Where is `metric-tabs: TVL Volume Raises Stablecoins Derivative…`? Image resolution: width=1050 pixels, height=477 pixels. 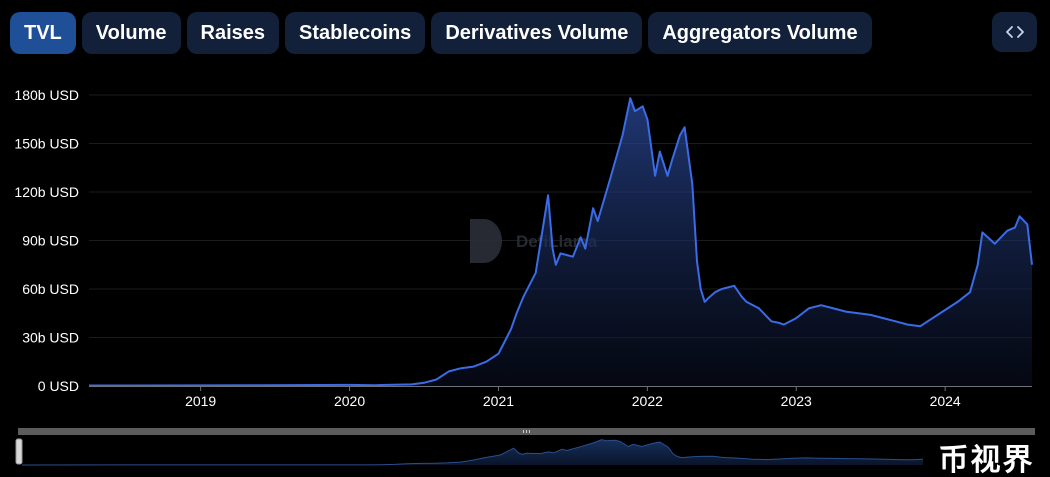 metric-tabs: TVL Volume Raises Stablecoins Derivative… is located at coordinates (441, 33).